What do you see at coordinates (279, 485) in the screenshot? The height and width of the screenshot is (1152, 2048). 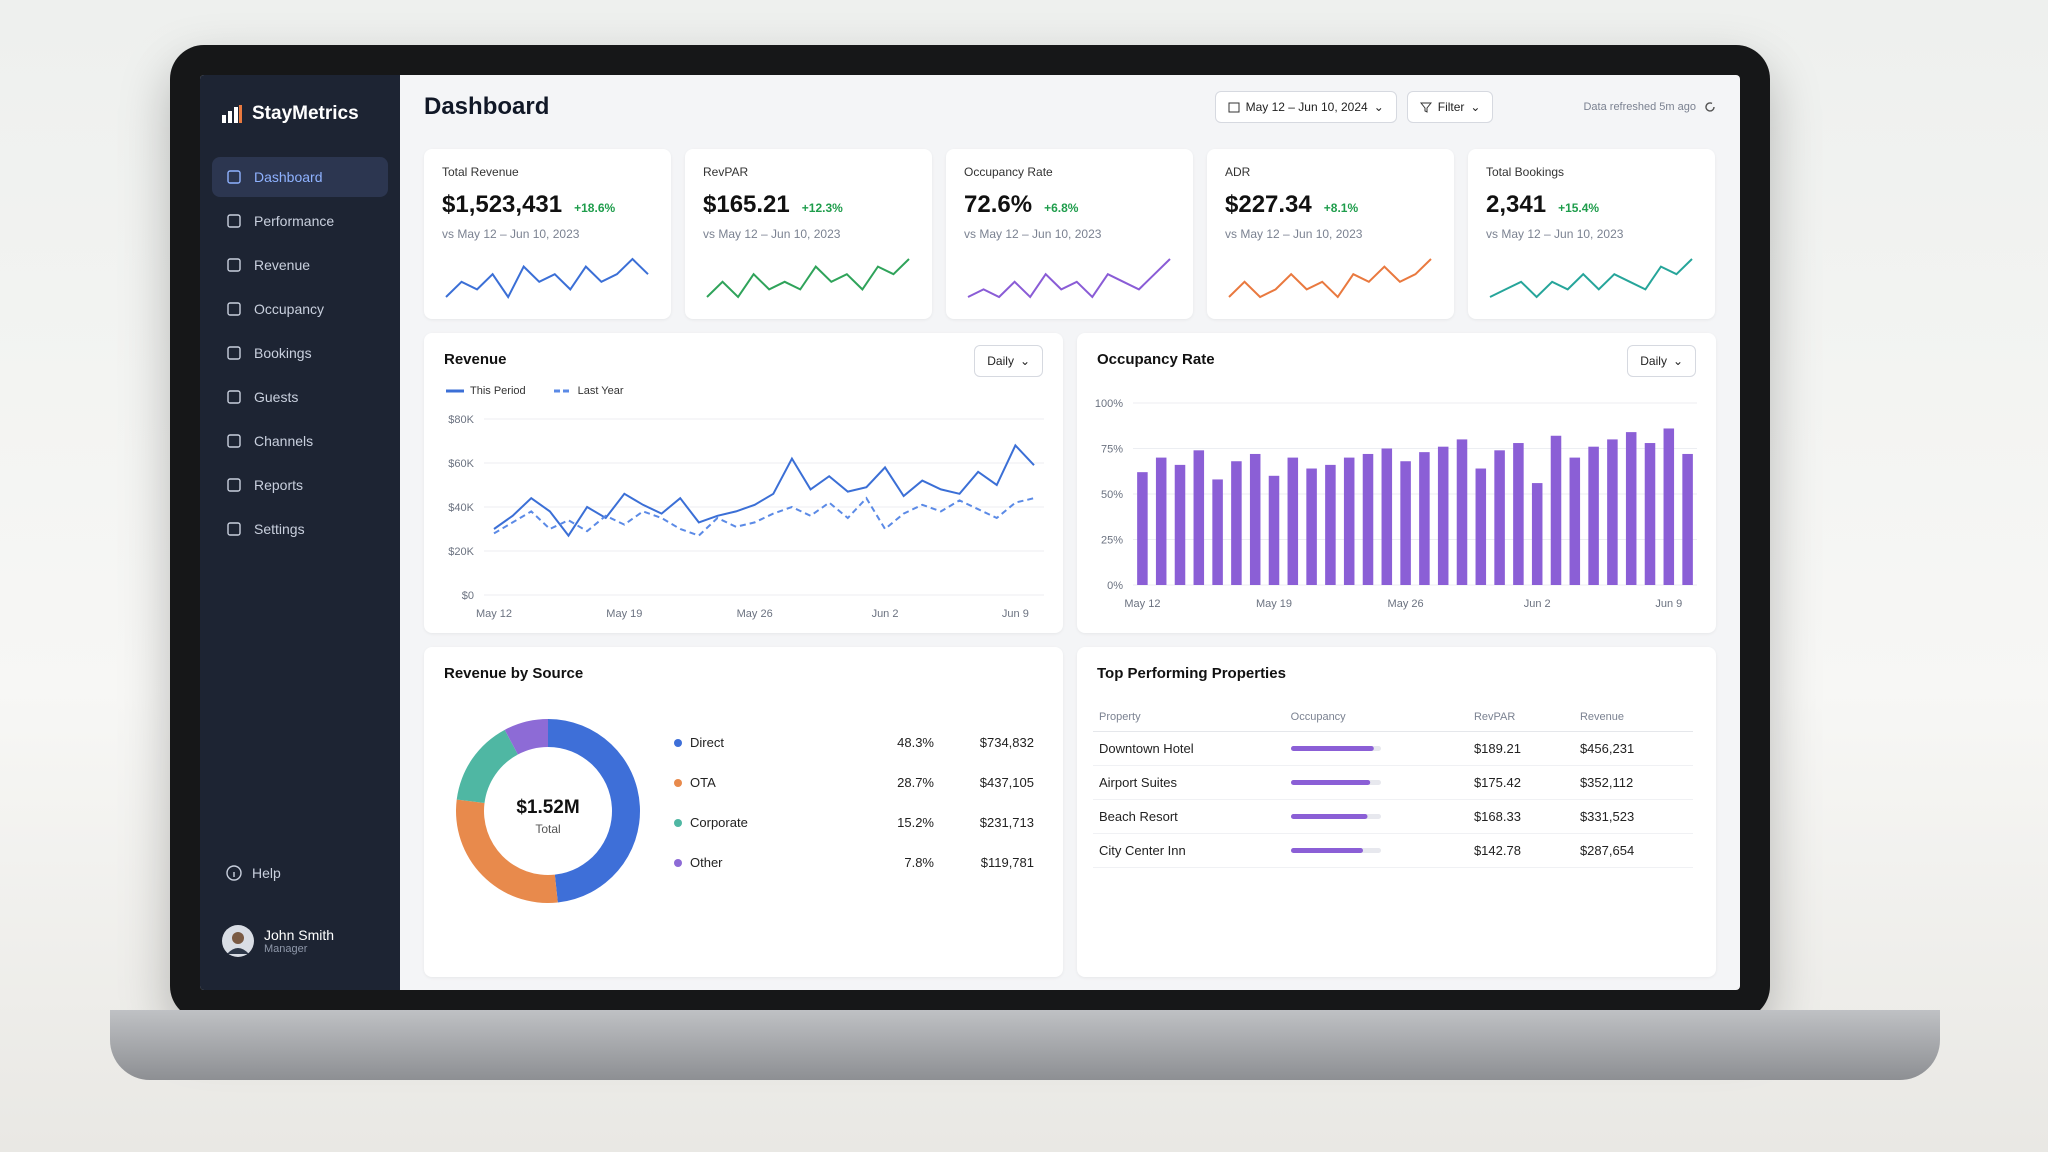 I see `nav-label: Reports` at bounding box center [279, 485].